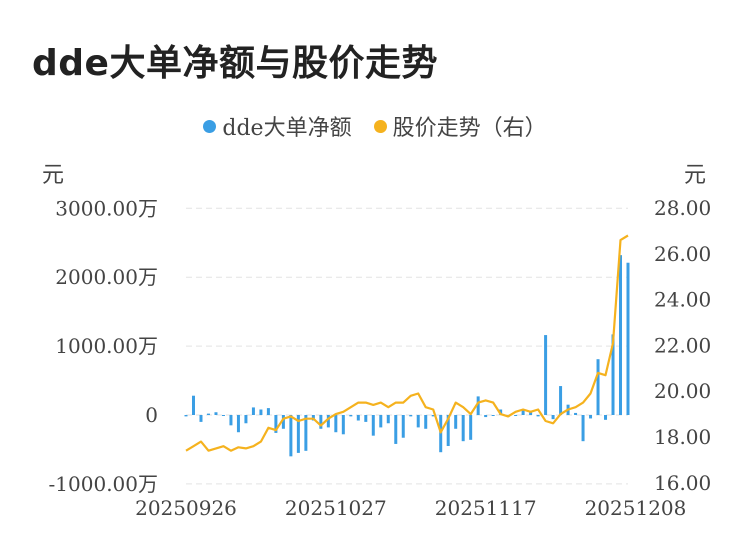 The height and width of the screenshot is (558, 750). Describe the element at coordinates (636, 508) in the screenshot. I see `x-axis-tick-label: 20251208` at that location.